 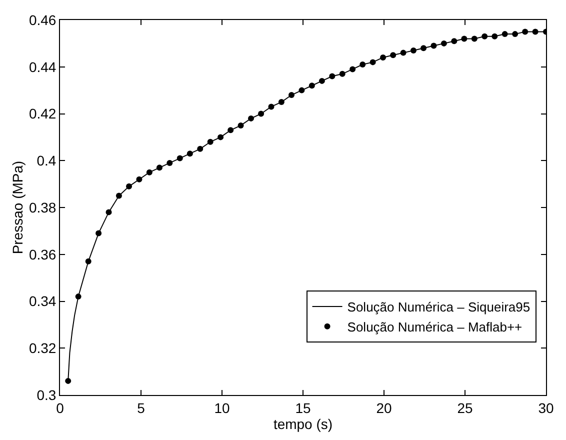 I want to click on x-tick-label: 10, so click(x=222, y=408).